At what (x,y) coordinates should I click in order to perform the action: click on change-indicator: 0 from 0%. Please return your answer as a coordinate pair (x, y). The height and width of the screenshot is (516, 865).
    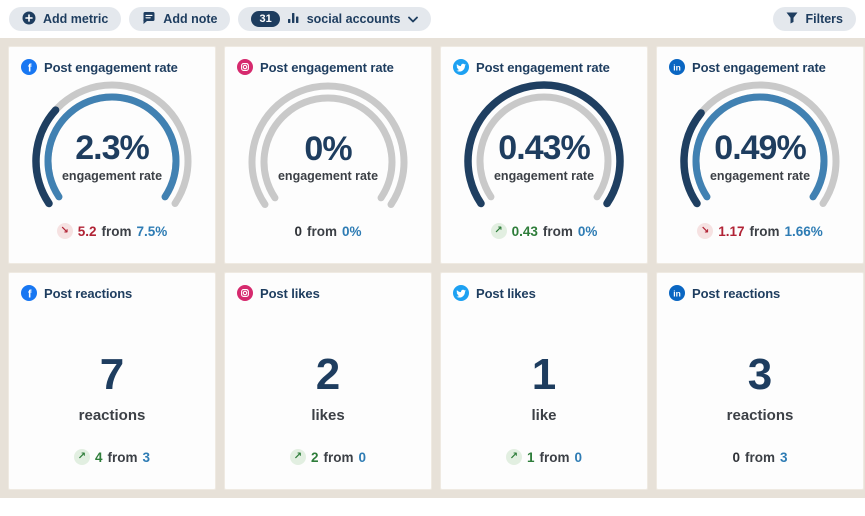
    Looking at the image, I should click on (328, 235).